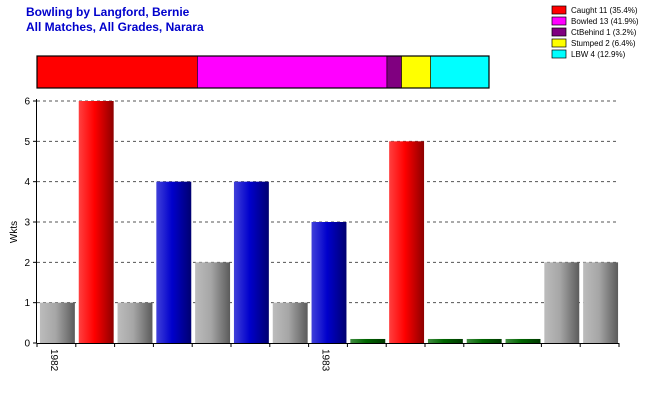 The height and width of the screenshot is (400, 650). What do you see at coordinates (604, 32) in the screenshot?
I see `legend-label: CtBehind 1 (3.2%)` at bounding box center [604, 32].